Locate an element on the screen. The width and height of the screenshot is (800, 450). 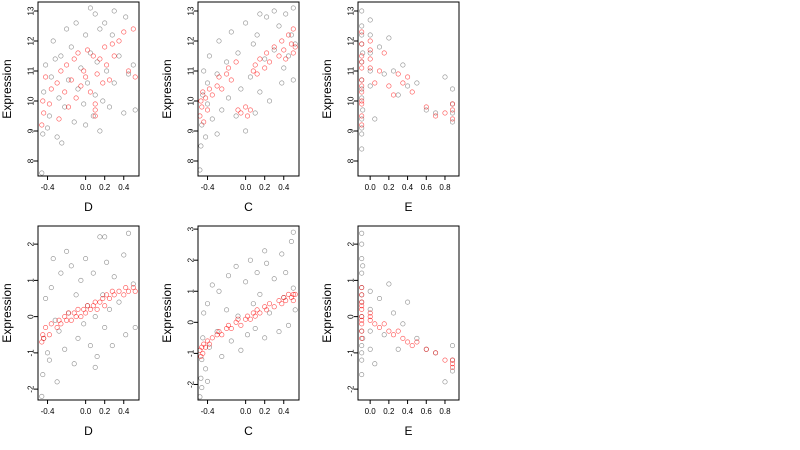
x-tick-label: 0.4 is located at coordinates (124, 411).